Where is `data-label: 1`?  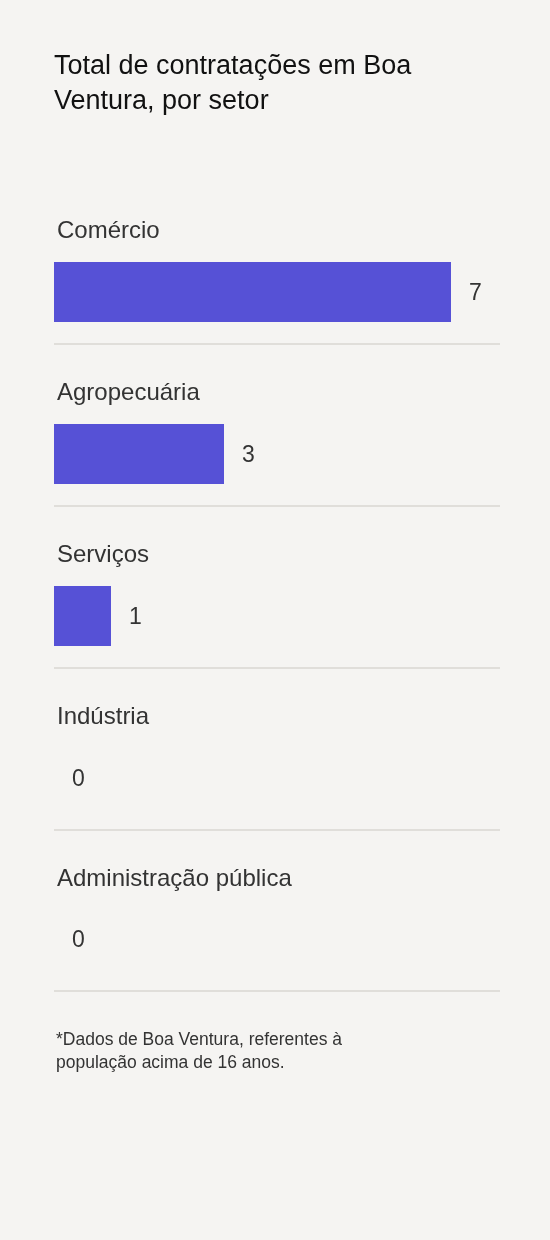 data-label: 1 is located at coordinates (135, 616).